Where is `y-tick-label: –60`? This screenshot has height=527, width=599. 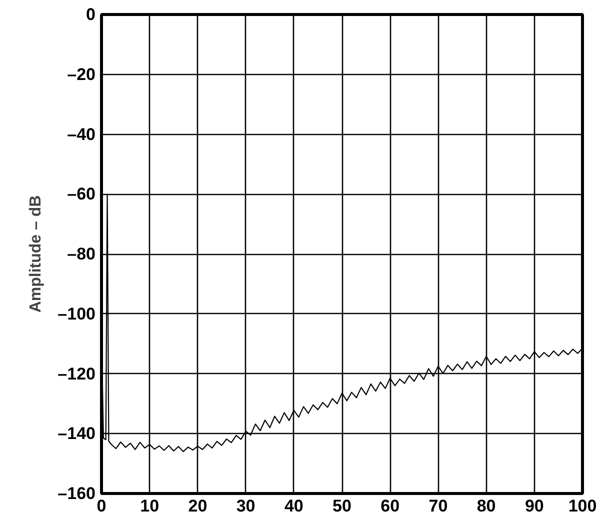
y-tick-label: –60 is located at coordinates (81, 194).